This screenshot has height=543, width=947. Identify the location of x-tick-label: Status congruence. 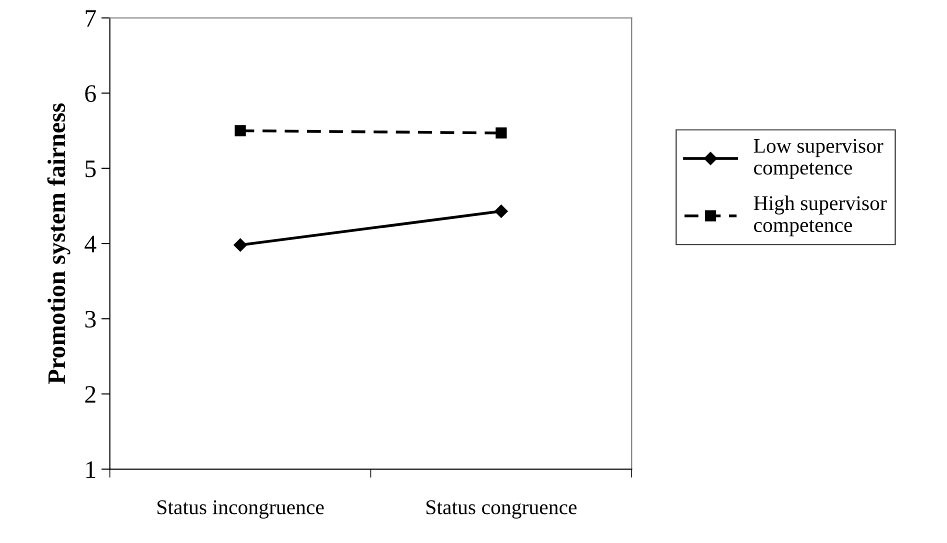
(501, 509).